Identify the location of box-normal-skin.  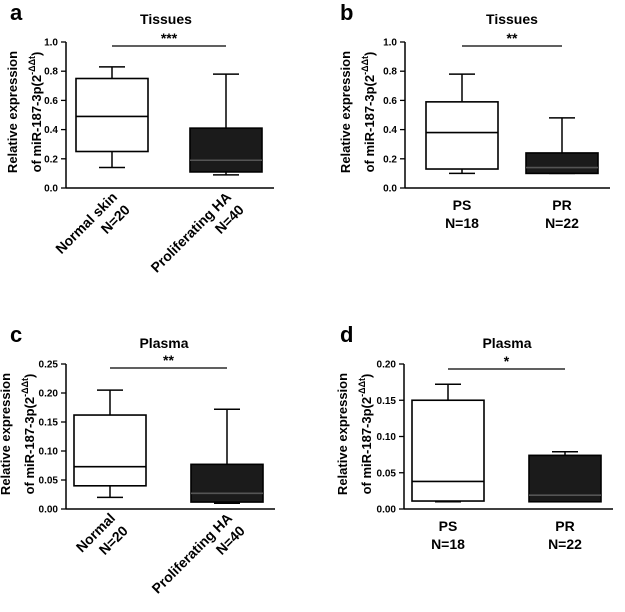
(112, 117).